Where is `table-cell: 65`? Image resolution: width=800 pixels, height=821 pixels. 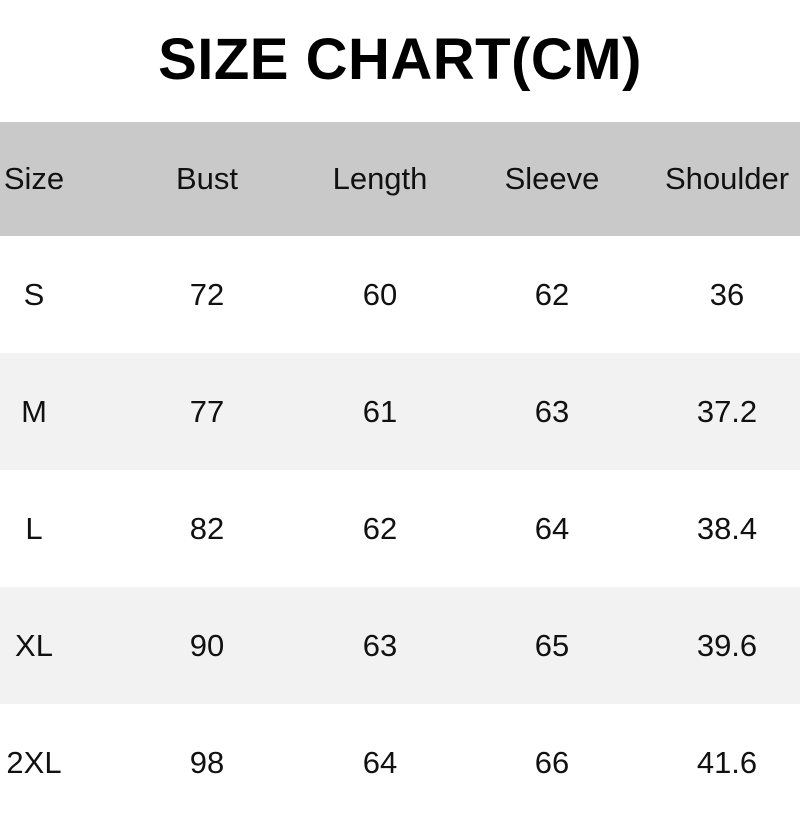 table-cell: 65 is located at coordinates (552, 645).